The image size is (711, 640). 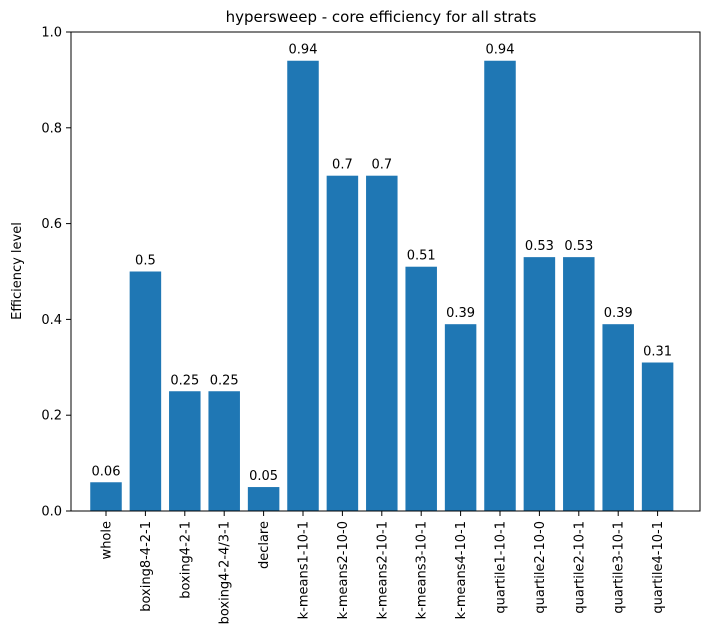 I want to click on bar-value-label: 0.51, so click(x=421, y=256).